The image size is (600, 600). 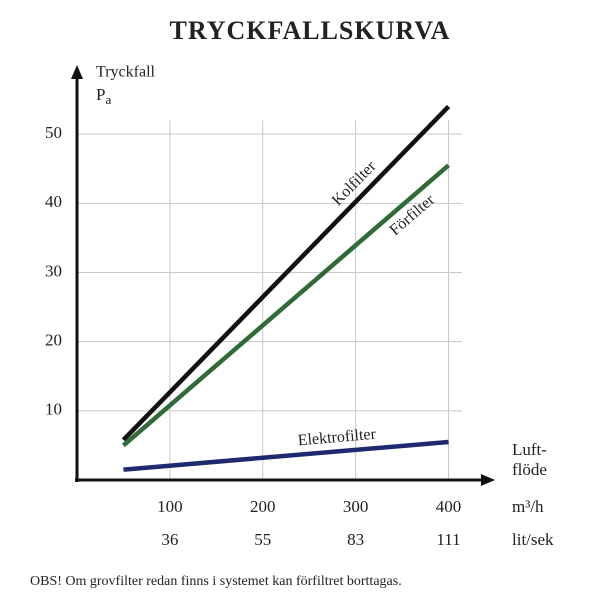 I want to click on y-tick-label: 10, so click(x=53, y=409).